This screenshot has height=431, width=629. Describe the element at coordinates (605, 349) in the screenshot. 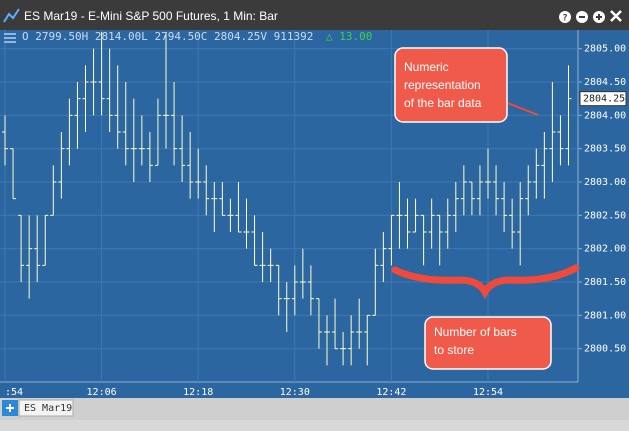

I see `y-tick-label: 2800.50` at that location.